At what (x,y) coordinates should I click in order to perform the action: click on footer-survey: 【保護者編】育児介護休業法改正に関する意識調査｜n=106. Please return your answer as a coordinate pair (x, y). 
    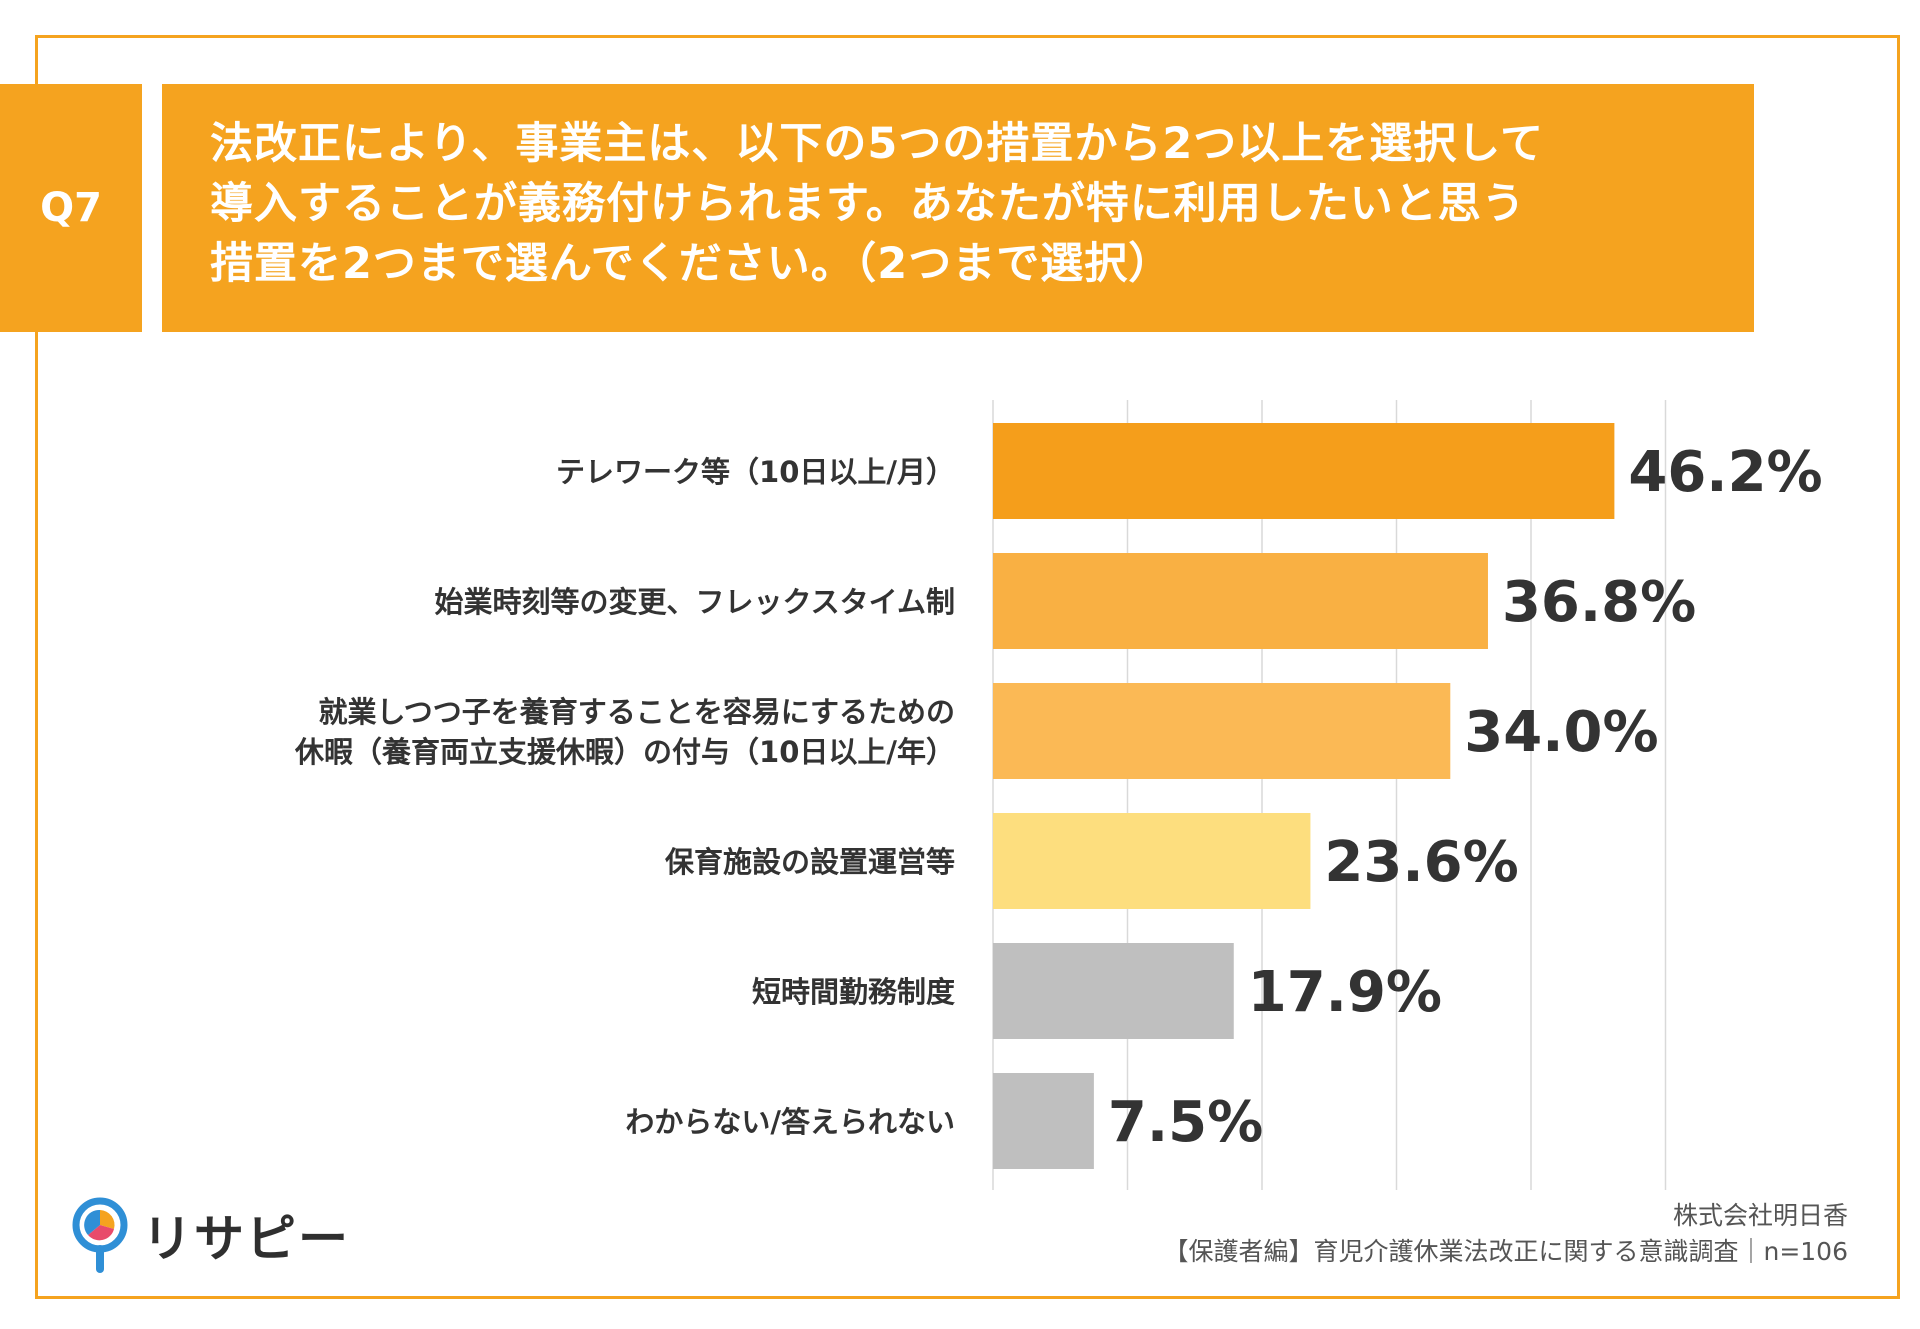
    Looking at the image, I should click on (1505, 1251).